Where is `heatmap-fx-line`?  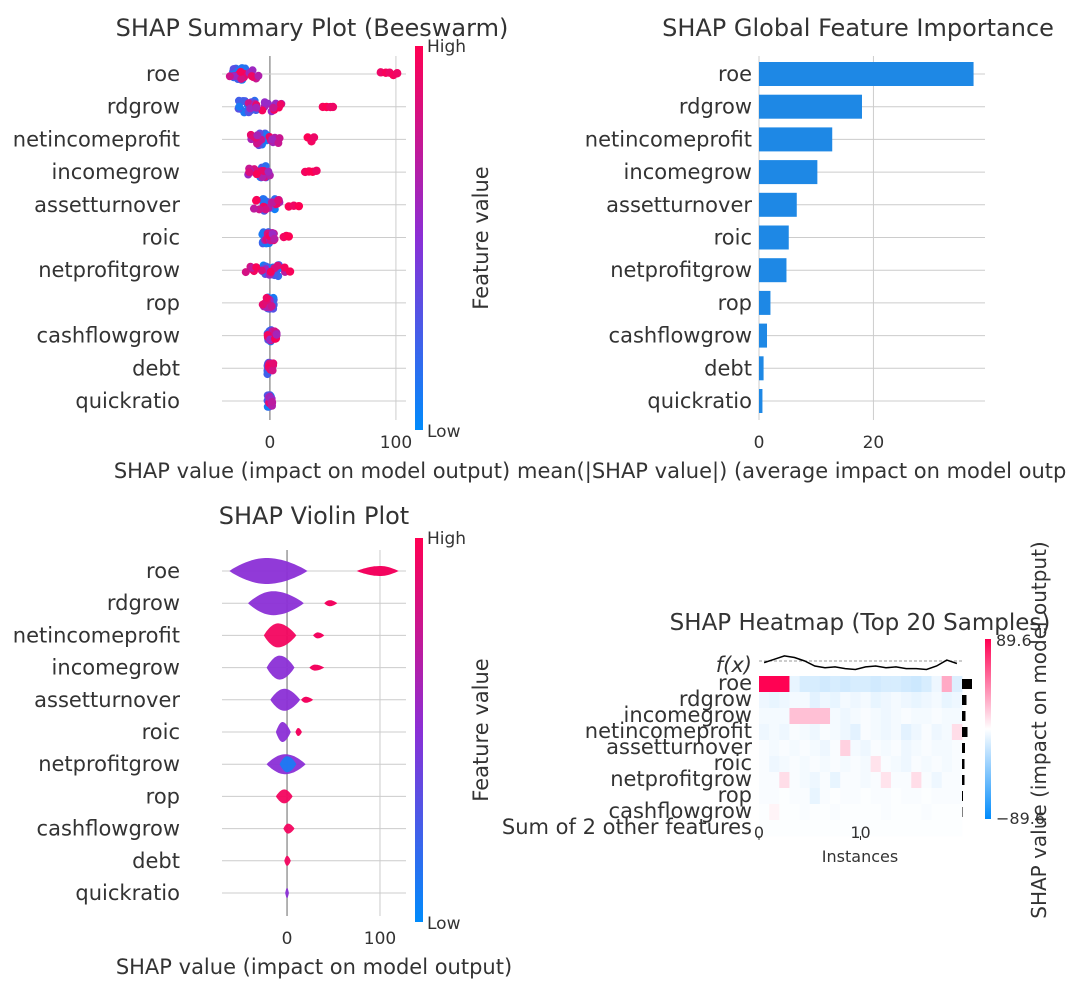
heatmap-fx-line is located at coordinates (860, 663).